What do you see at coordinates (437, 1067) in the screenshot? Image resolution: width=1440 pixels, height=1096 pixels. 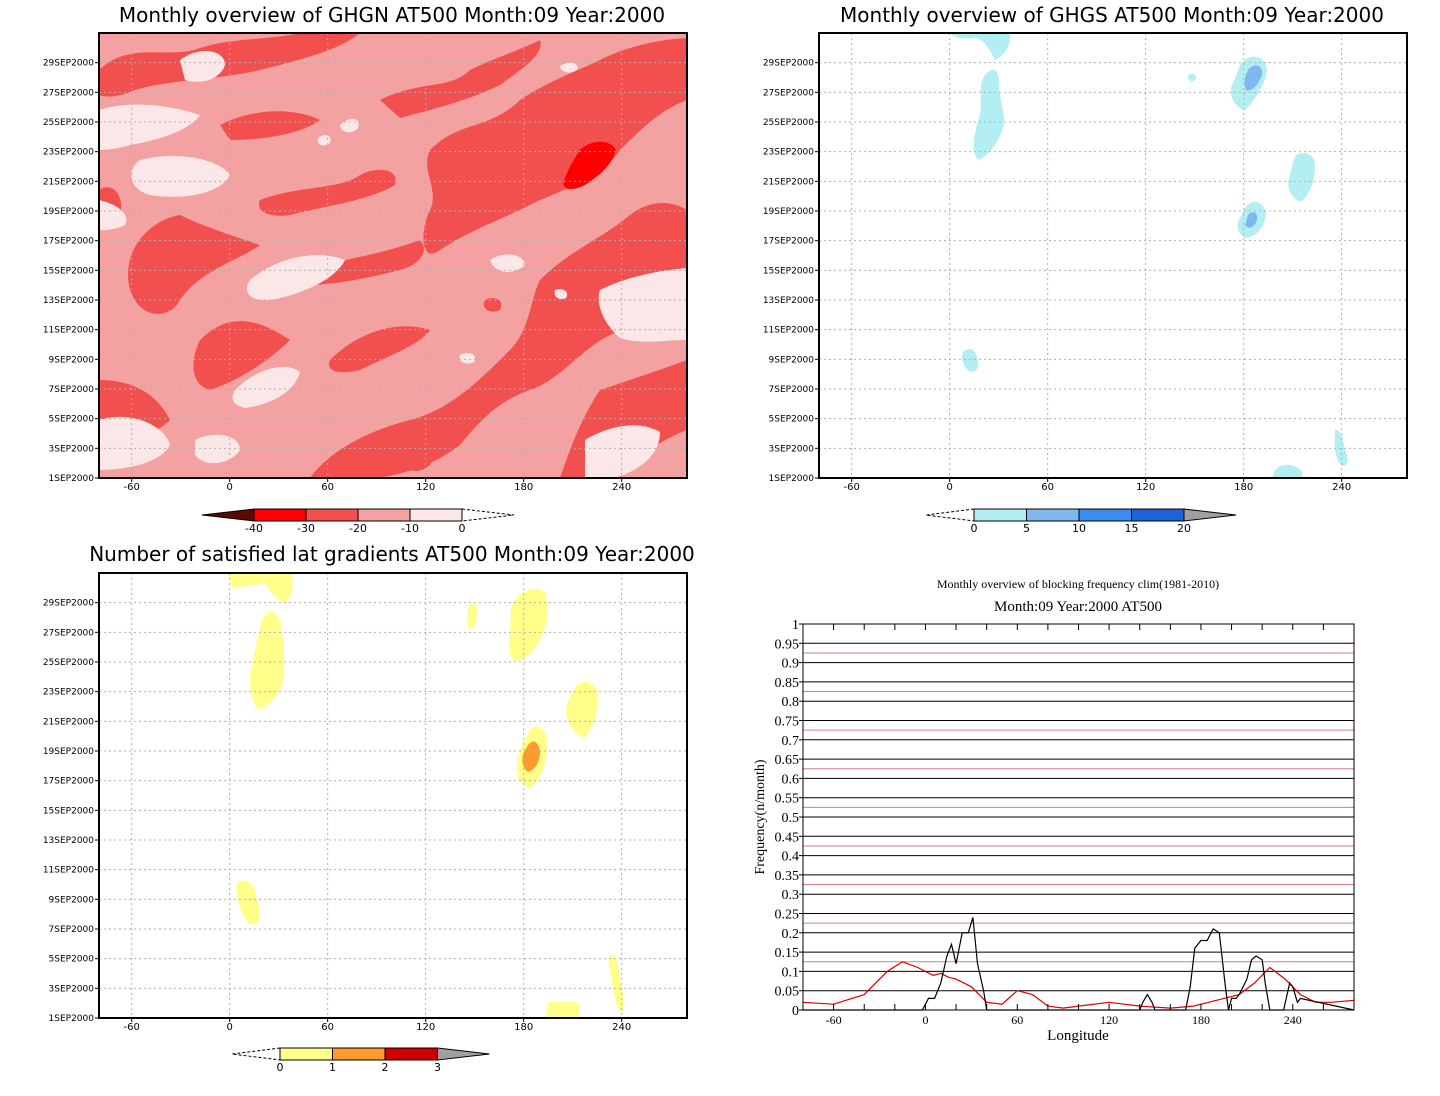 I see `colorbar-label: 3` at bounding box center [437, 1067].